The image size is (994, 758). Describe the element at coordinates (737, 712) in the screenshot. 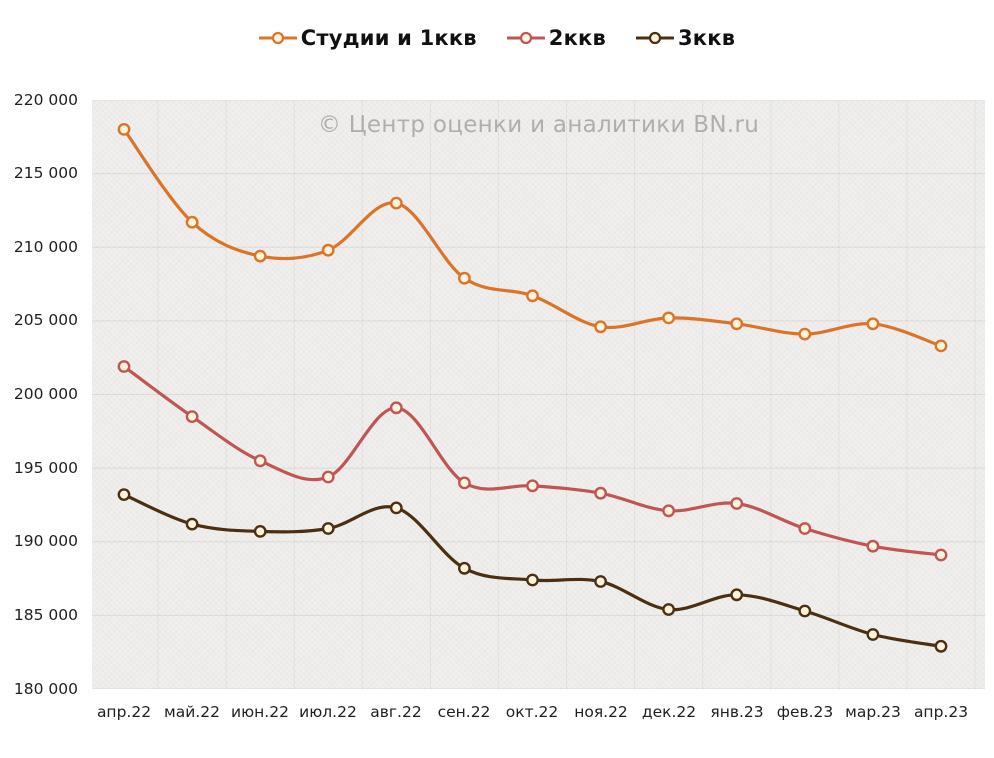

I see `x-axis-tick-label: янв.23` at that location.